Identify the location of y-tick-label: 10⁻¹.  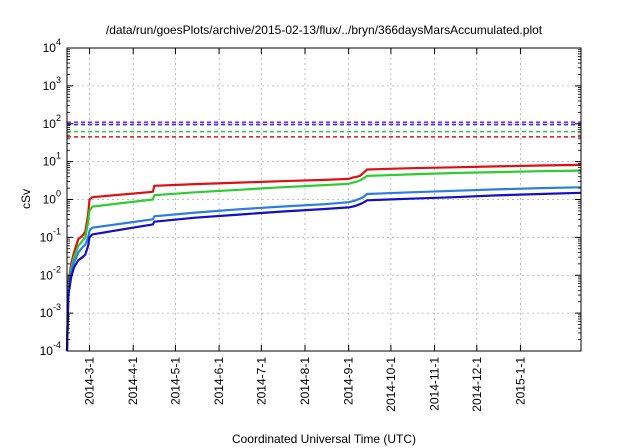
(50, 235).